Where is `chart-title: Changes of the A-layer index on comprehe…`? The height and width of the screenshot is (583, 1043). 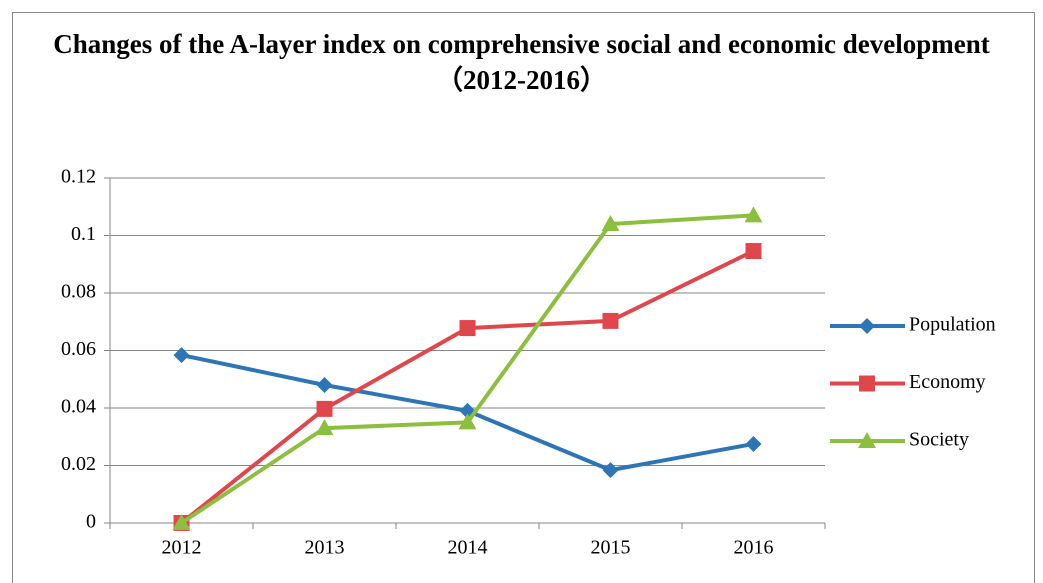
chart-title: Changes of the A-layer index on comprehe… is located at coordinates (521, 62).